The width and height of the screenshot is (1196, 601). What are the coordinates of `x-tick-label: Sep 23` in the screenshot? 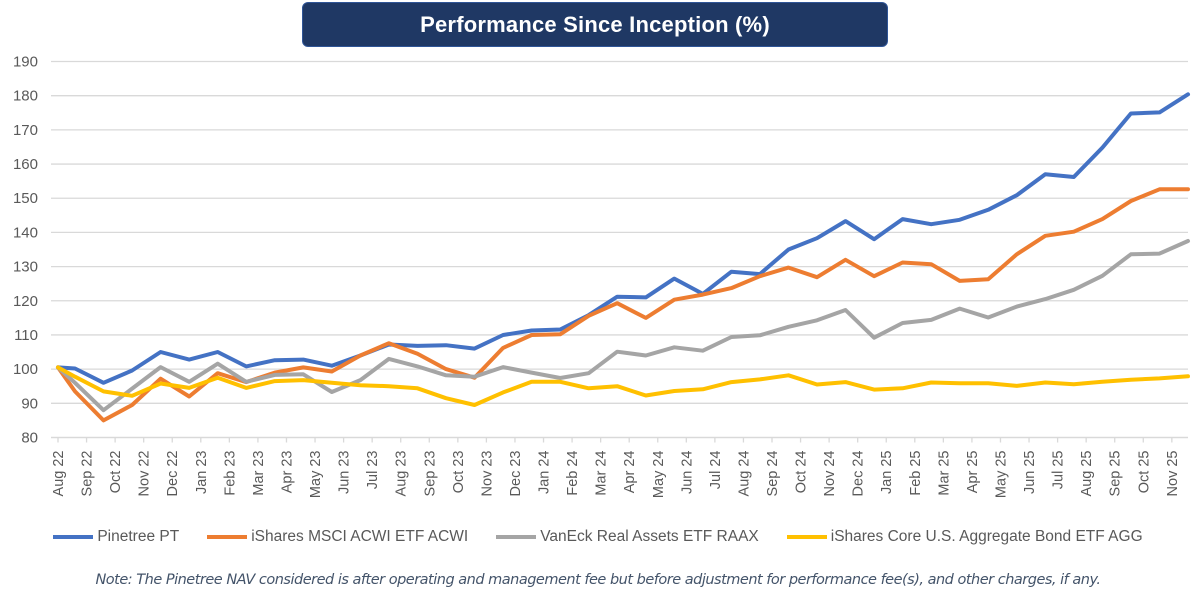 It's located at (430, 474).